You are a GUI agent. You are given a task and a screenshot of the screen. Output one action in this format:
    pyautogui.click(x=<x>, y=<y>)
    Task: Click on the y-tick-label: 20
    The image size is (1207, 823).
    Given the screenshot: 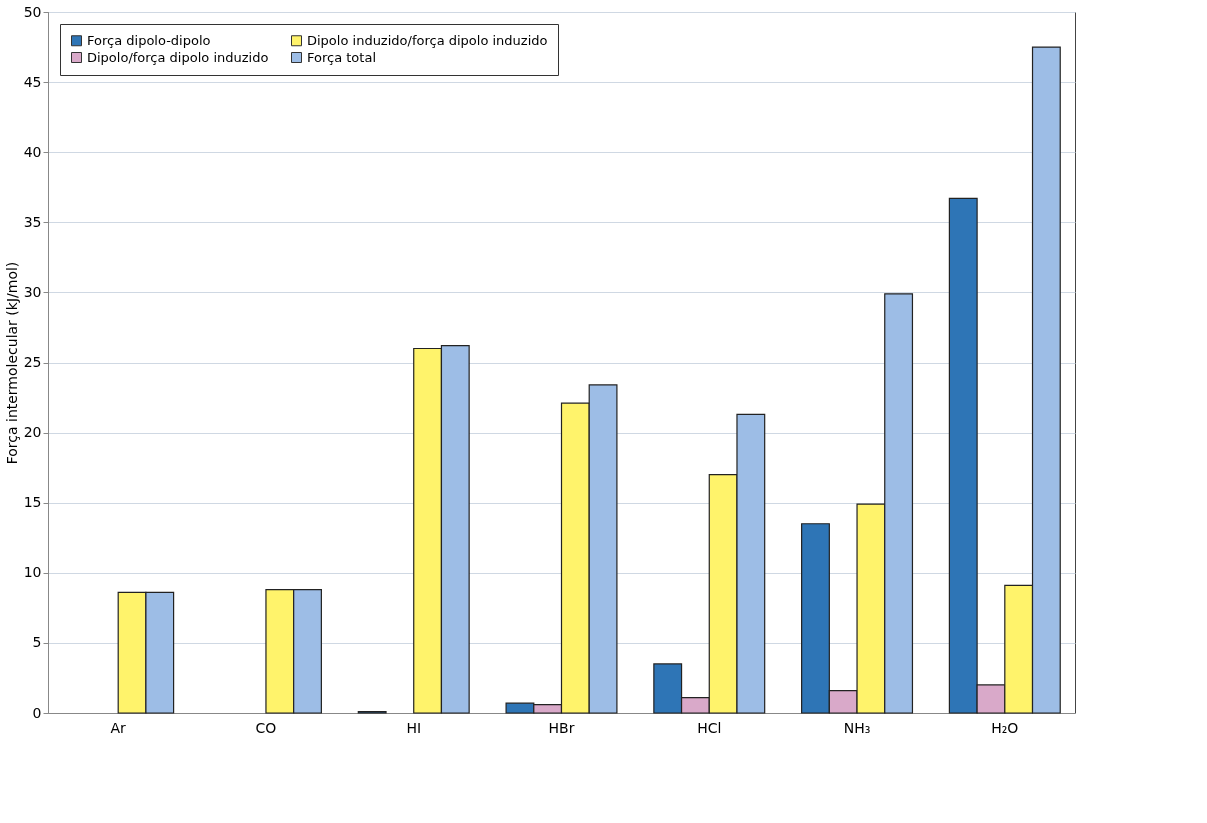 What is the action you would take?
    pyautogui.click(x=32, y=432)
    